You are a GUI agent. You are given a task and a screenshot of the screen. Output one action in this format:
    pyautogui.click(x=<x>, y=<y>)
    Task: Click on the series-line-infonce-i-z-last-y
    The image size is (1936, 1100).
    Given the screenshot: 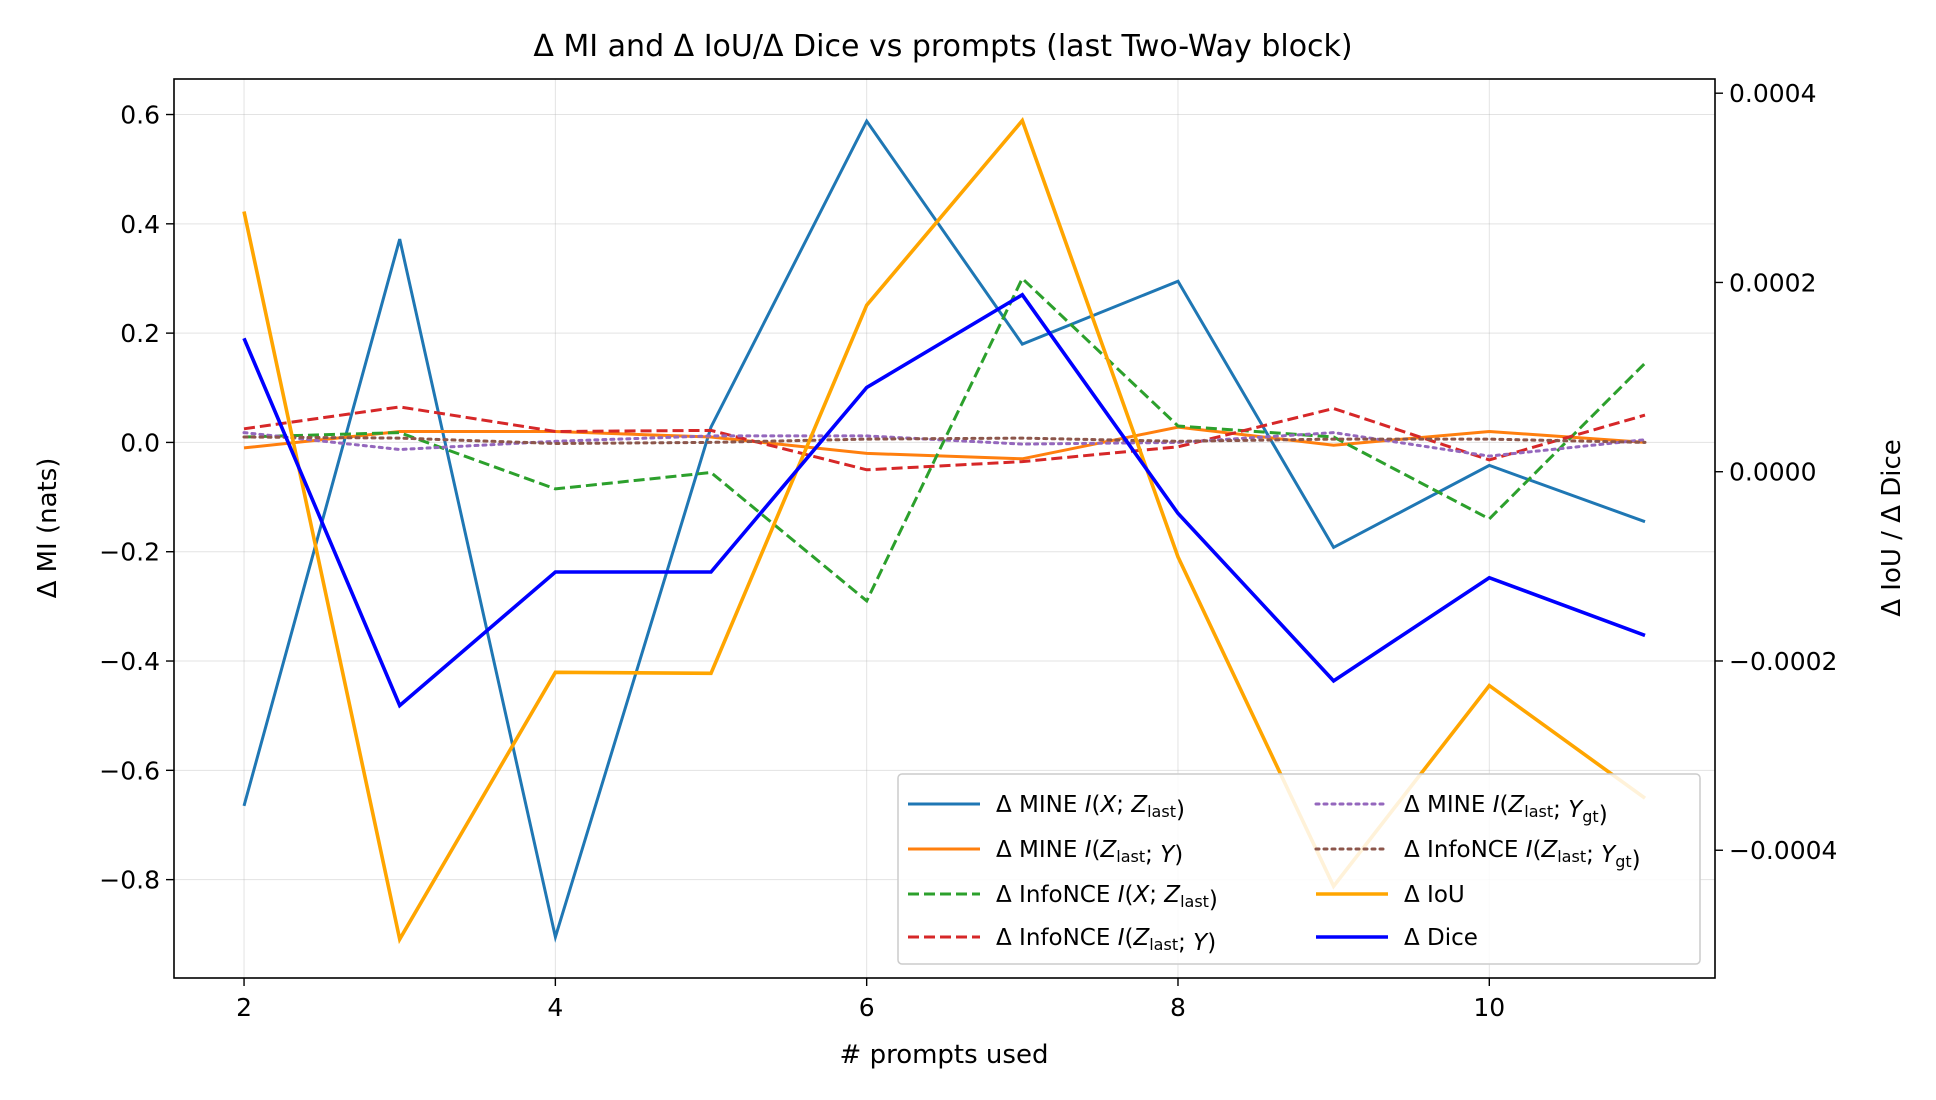 What is the action you would take?
    pyautogui.click(x=944, y=438)
    